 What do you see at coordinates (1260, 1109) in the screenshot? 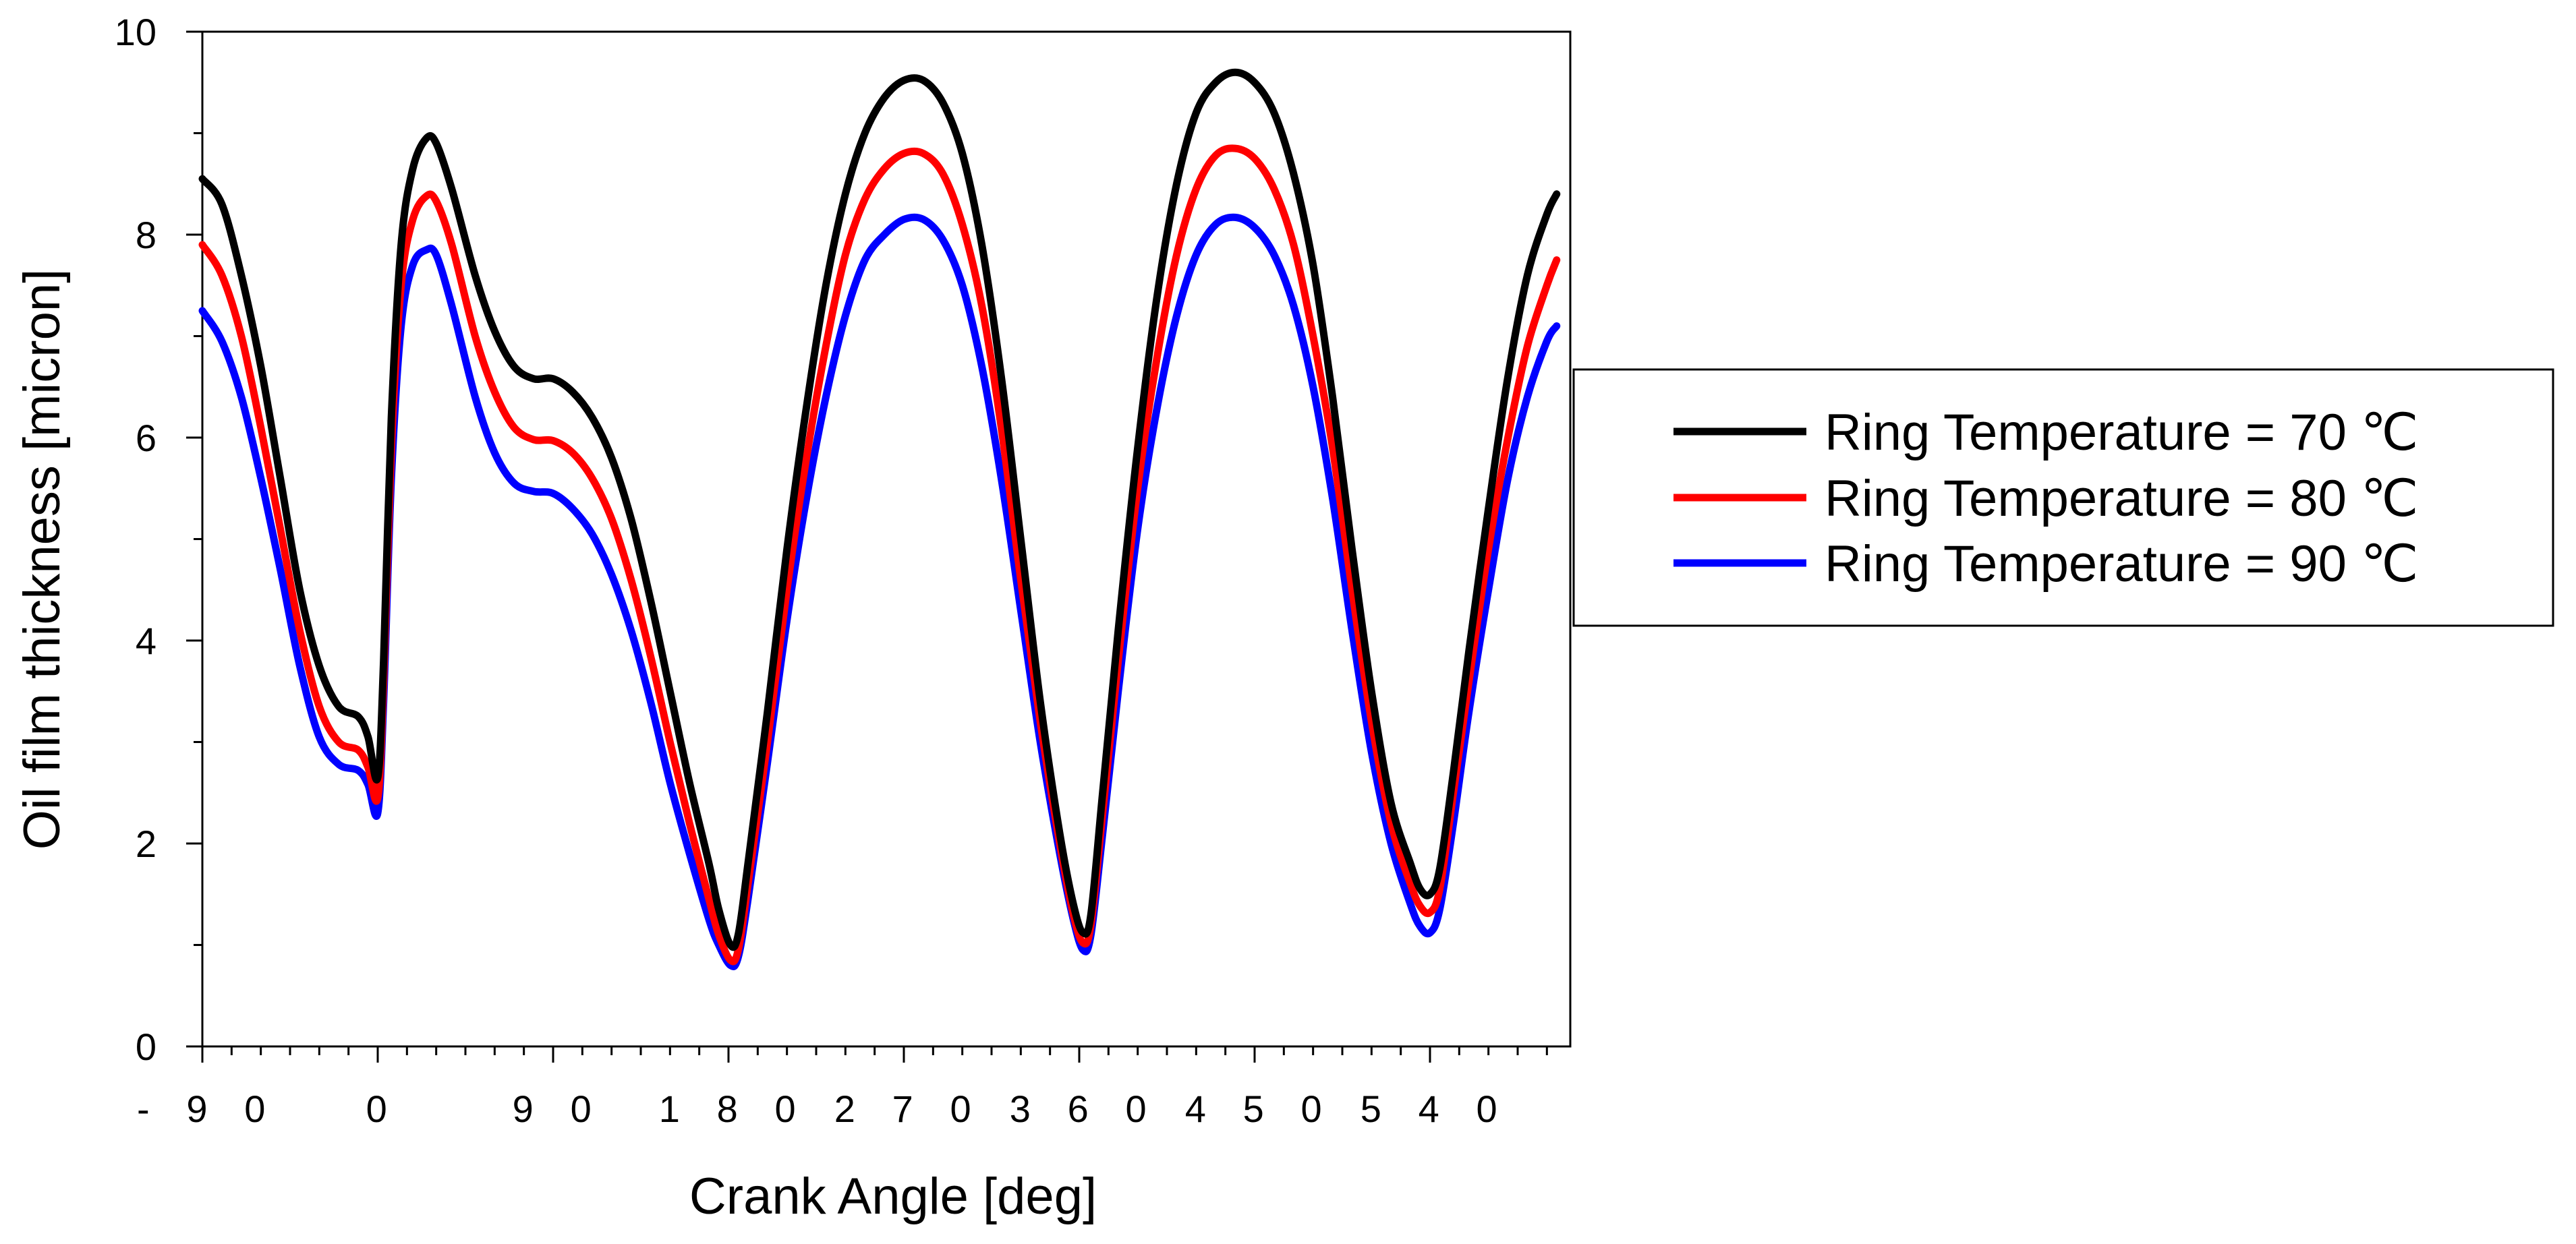
I see `x-tick-label: 4 5 0` at bounding box center [1260, 1109].